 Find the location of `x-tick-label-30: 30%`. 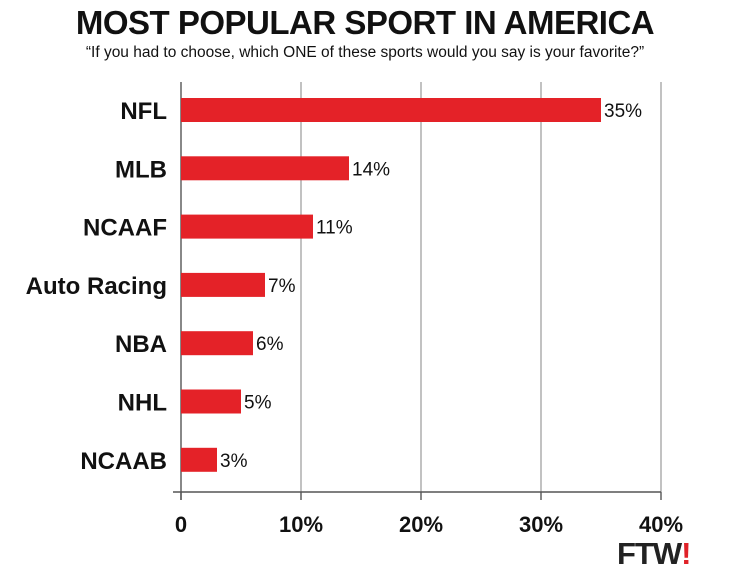

x-tick-label-30: 30% is located at coordinates (541, 524).